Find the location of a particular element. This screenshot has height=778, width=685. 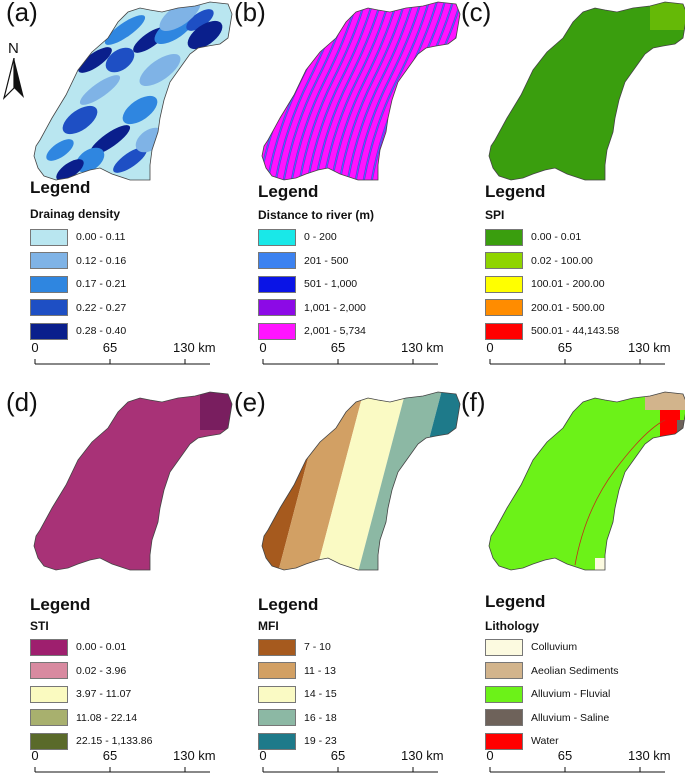

legend-item-label: 11 - 13 is located at coordinates (320, 670).